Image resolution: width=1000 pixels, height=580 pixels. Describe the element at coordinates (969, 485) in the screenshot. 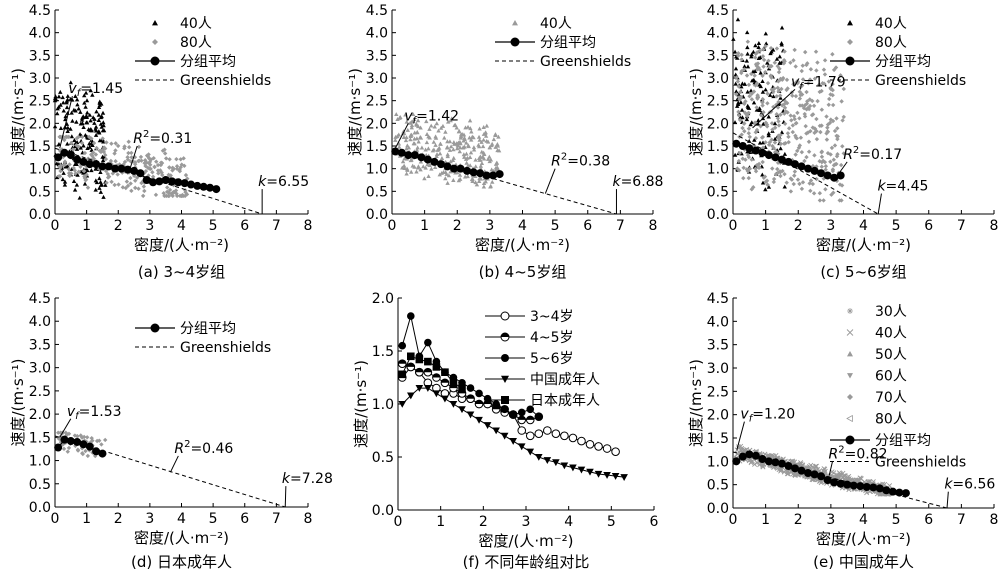

I see `annotation-label: k=6.56` at that location.